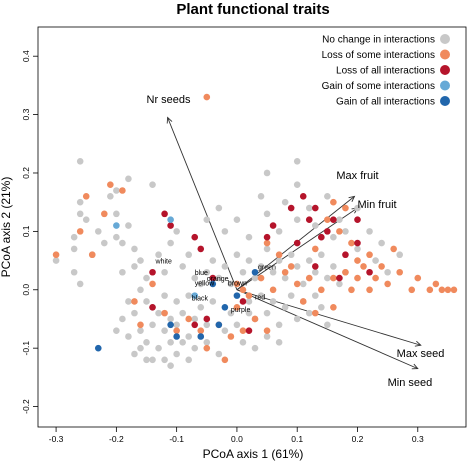 The width and height of the screenshot is (474, 466). What do you see at coordinates (6, 227) in the screenshot?
I see `y-axis-label: PCoA axis 2 (21%)` at bounding box center [6, 227].